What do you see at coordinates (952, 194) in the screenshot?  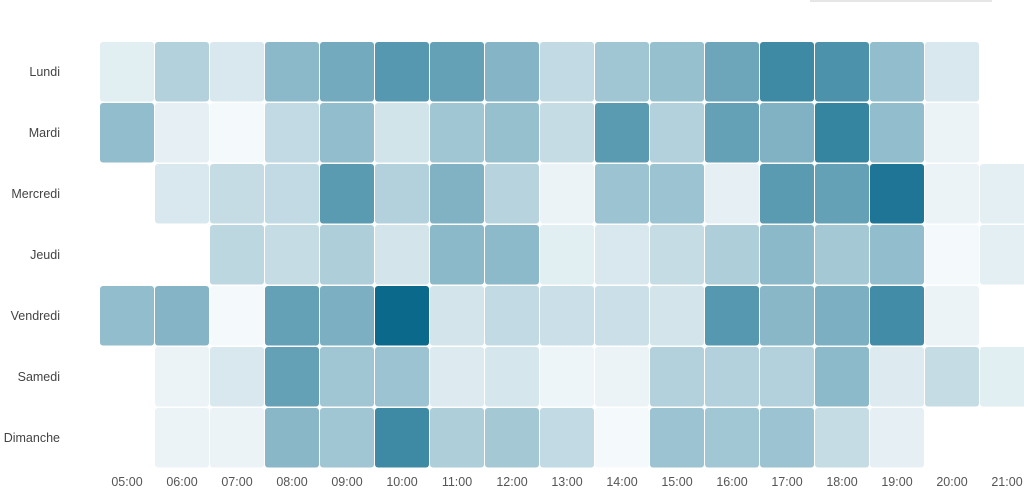 I see `heatmap-cell-mercredi-2000` at bounding box center [952, 194].